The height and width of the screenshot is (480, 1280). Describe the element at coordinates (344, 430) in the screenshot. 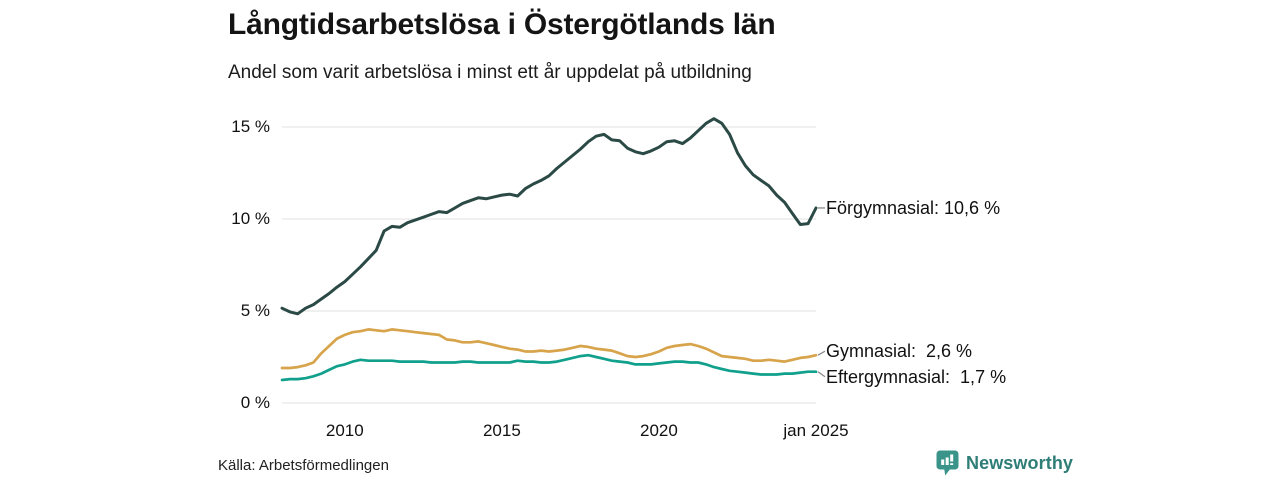

I see `x-axis-tick-2010: 2010` at that location.